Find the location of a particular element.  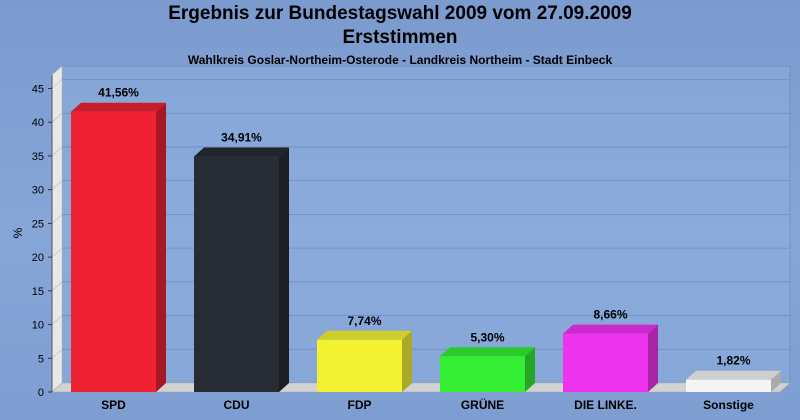

y-tick-label: 10 is located at coordinates (38, 326).